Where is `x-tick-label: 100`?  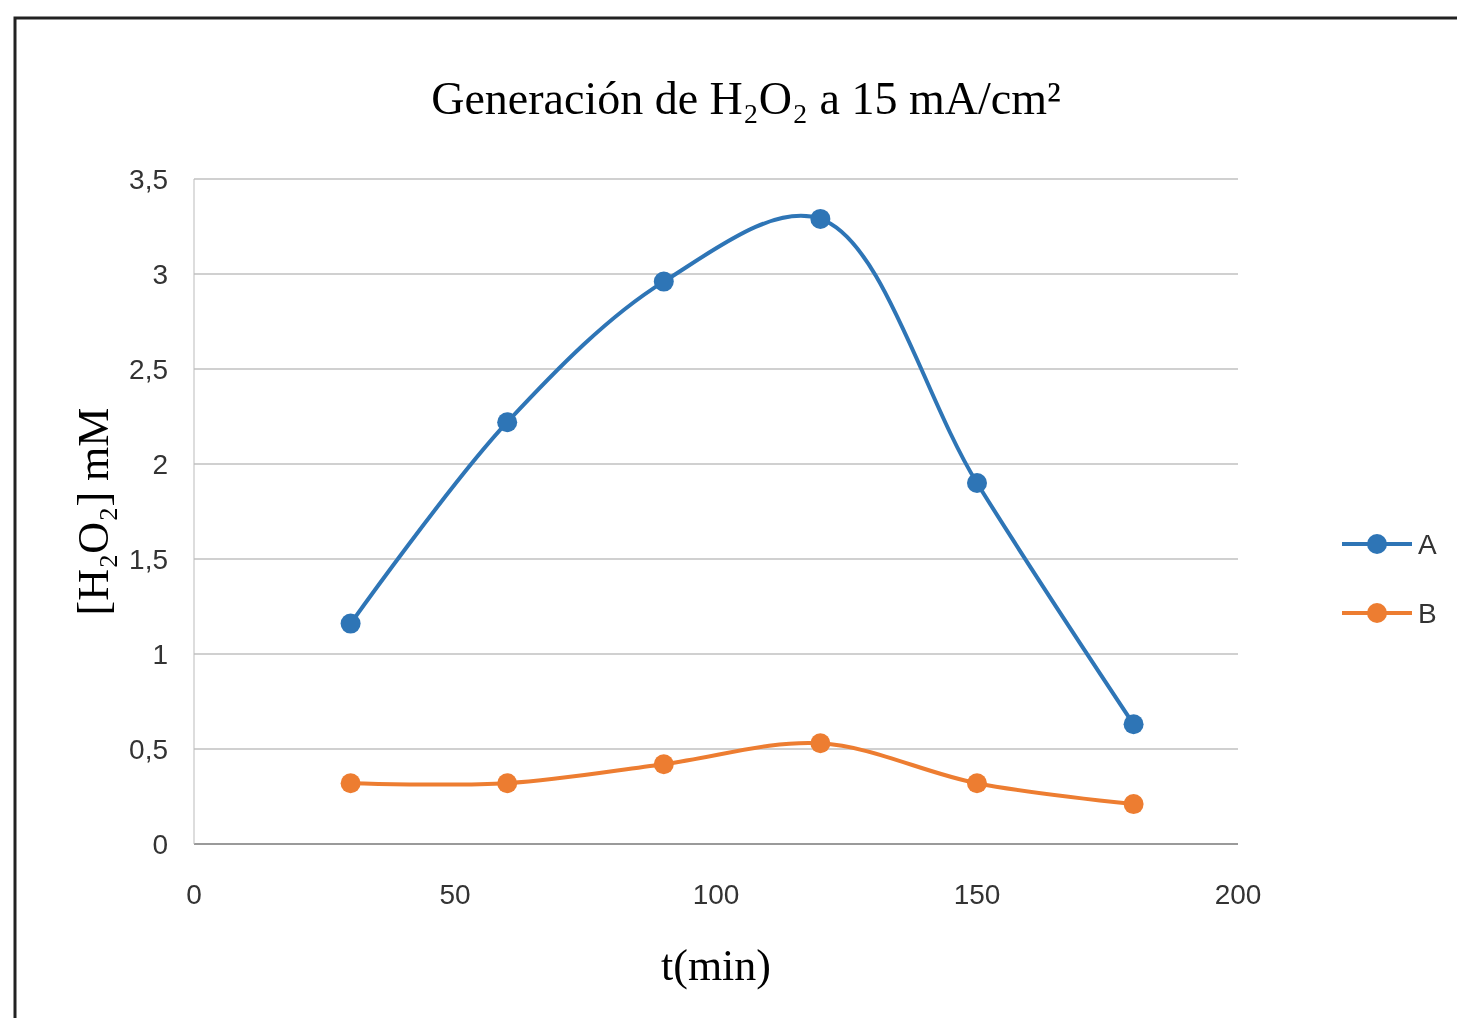 x-tick-label: 100 is located at coordinates (716, 894).